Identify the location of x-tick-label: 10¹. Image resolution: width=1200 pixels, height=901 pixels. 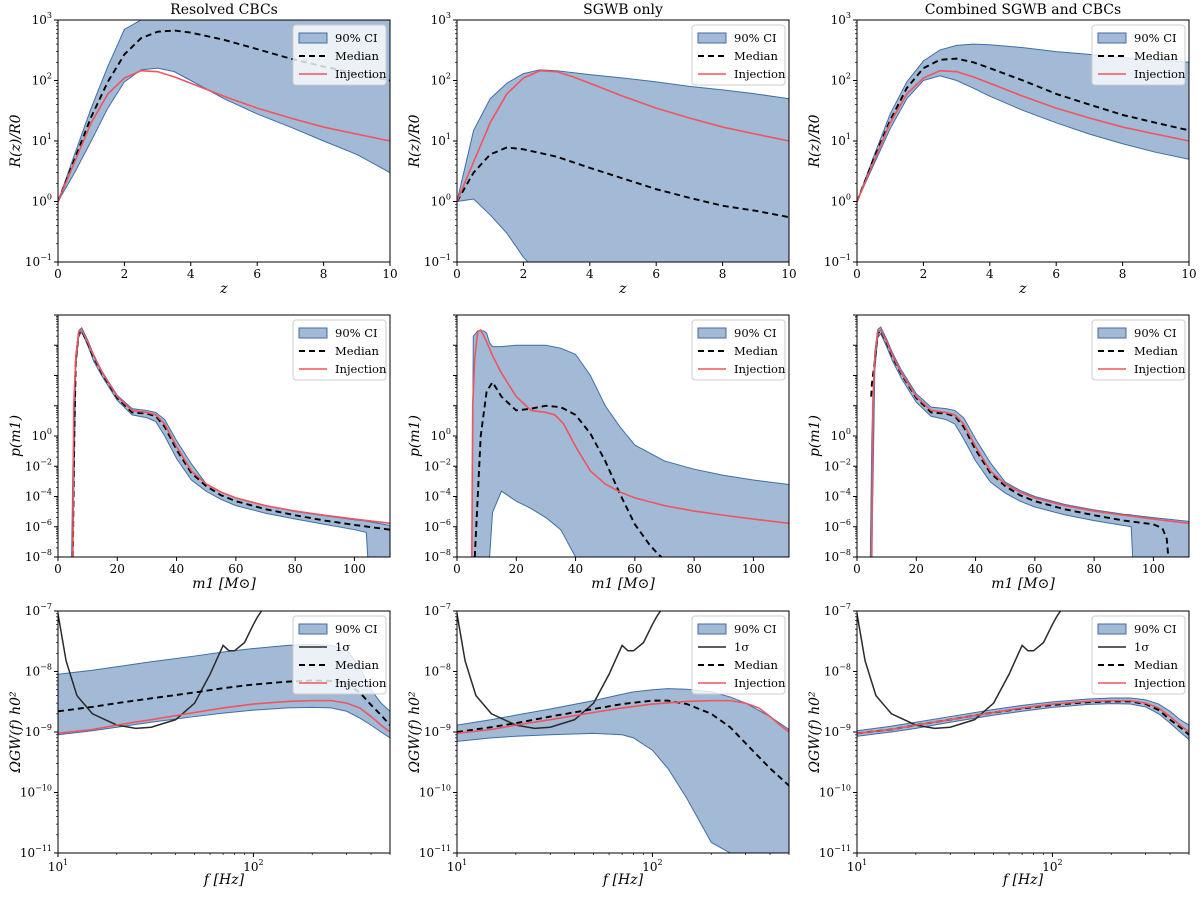
(857, 866).